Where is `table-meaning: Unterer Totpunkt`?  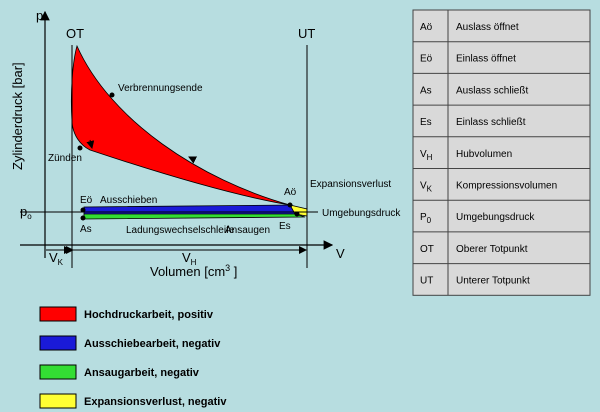
table-meaning: Unterer Totpunkt is located at coordinates (493, 281).